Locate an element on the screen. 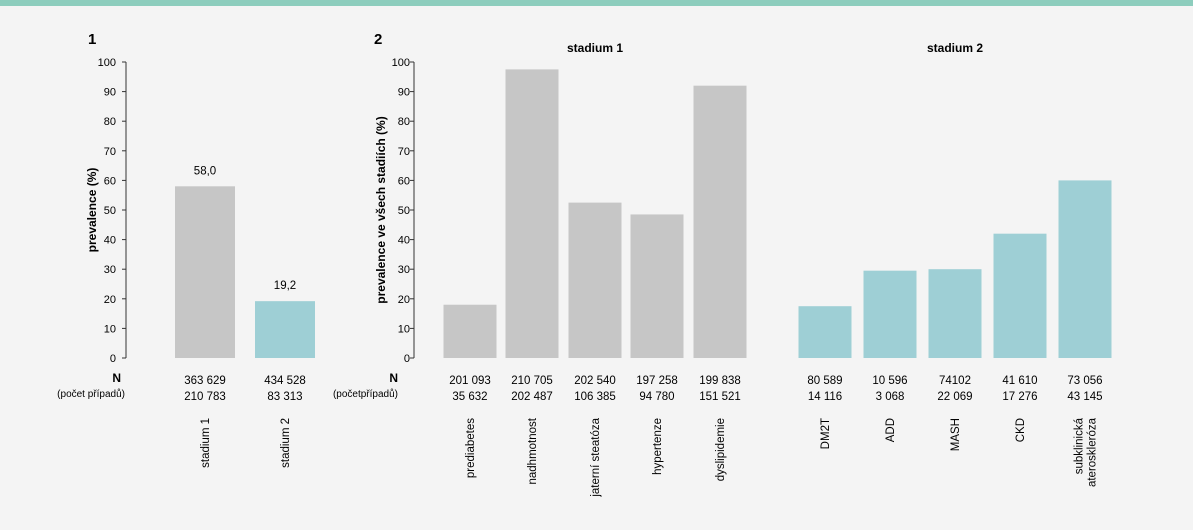 Image resolution: width=1193 pixels, height=530 pixels. category-label-line: jaterní steatóza is located at coordinates (596, 457).